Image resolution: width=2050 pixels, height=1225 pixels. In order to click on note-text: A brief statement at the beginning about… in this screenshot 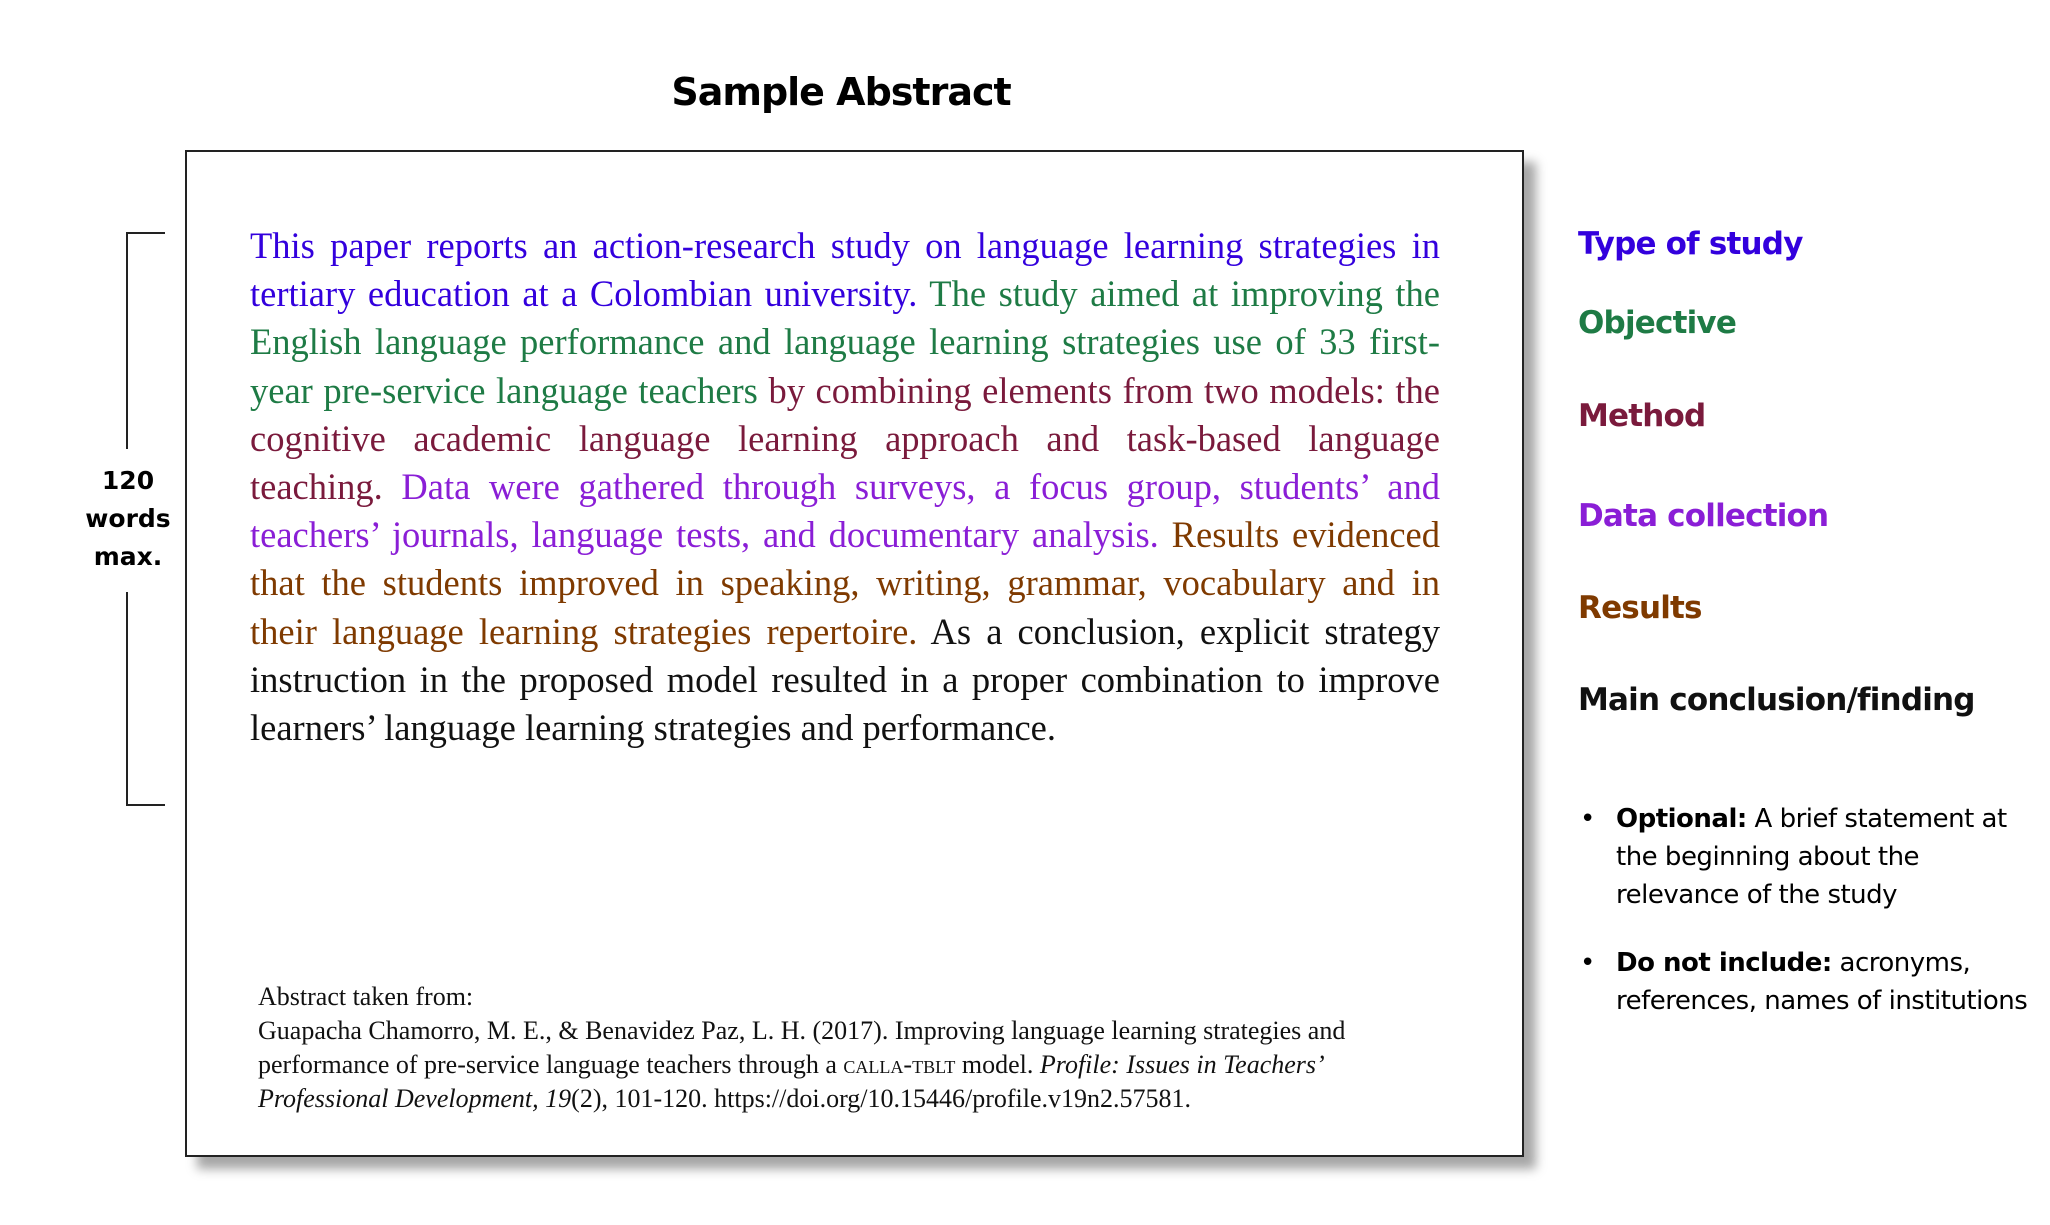, I will do `click(1811, 857)`.